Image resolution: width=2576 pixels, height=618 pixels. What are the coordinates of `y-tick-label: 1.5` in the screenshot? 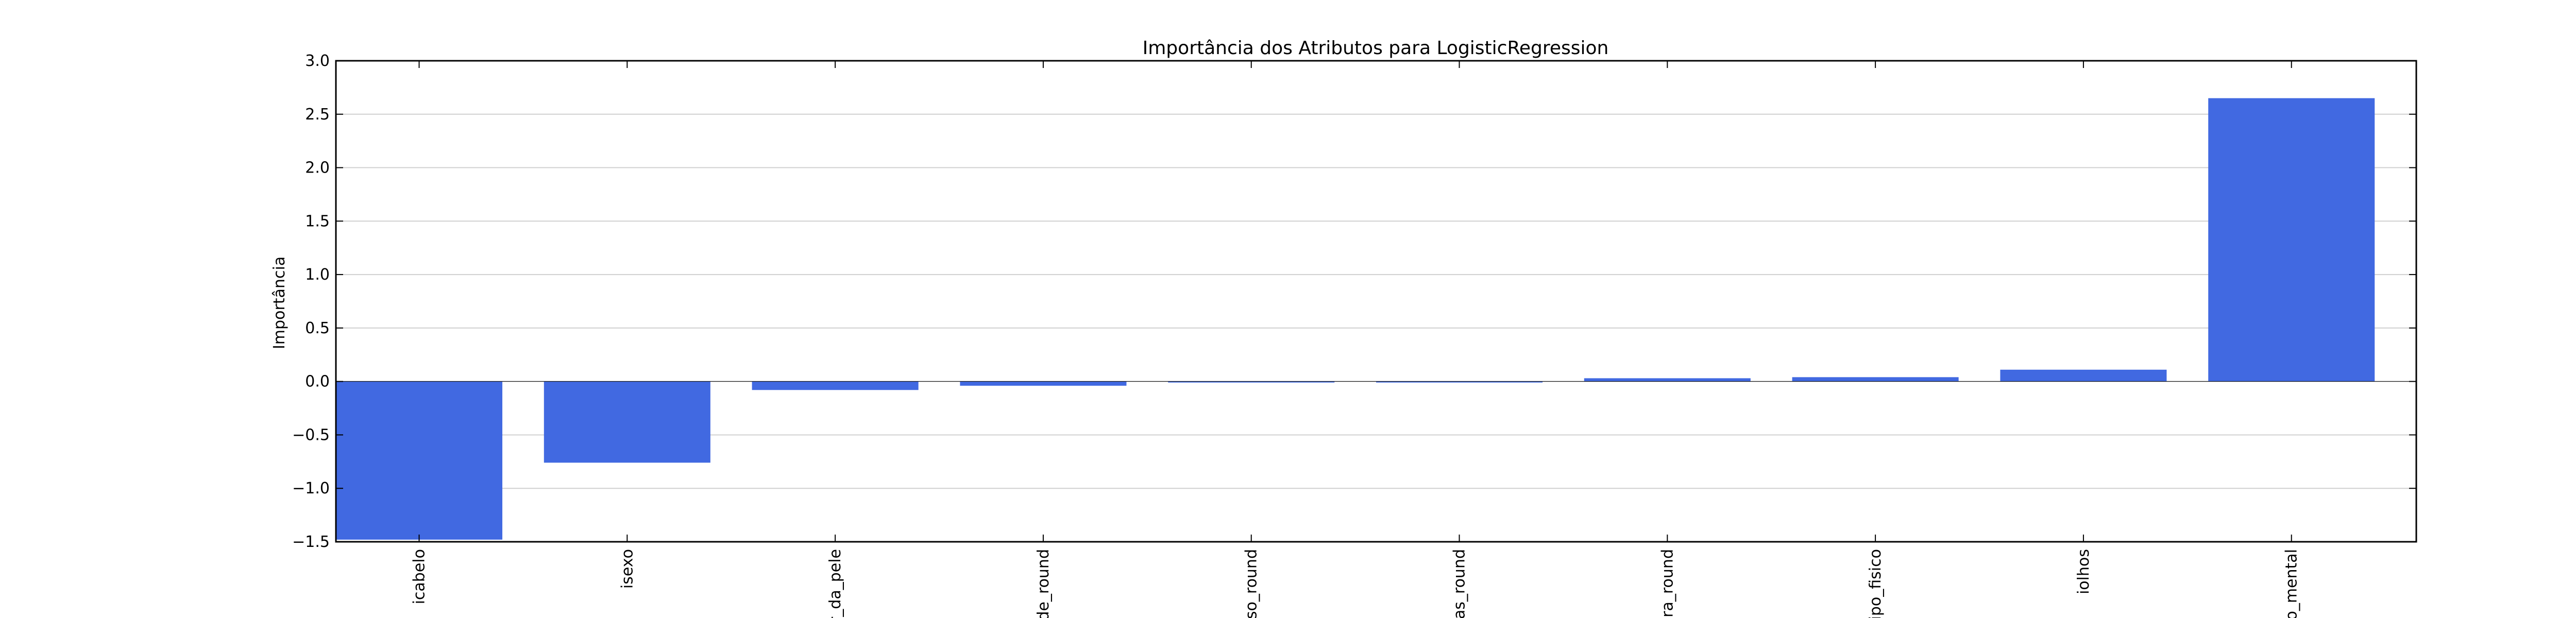 It's located at (317, 221).